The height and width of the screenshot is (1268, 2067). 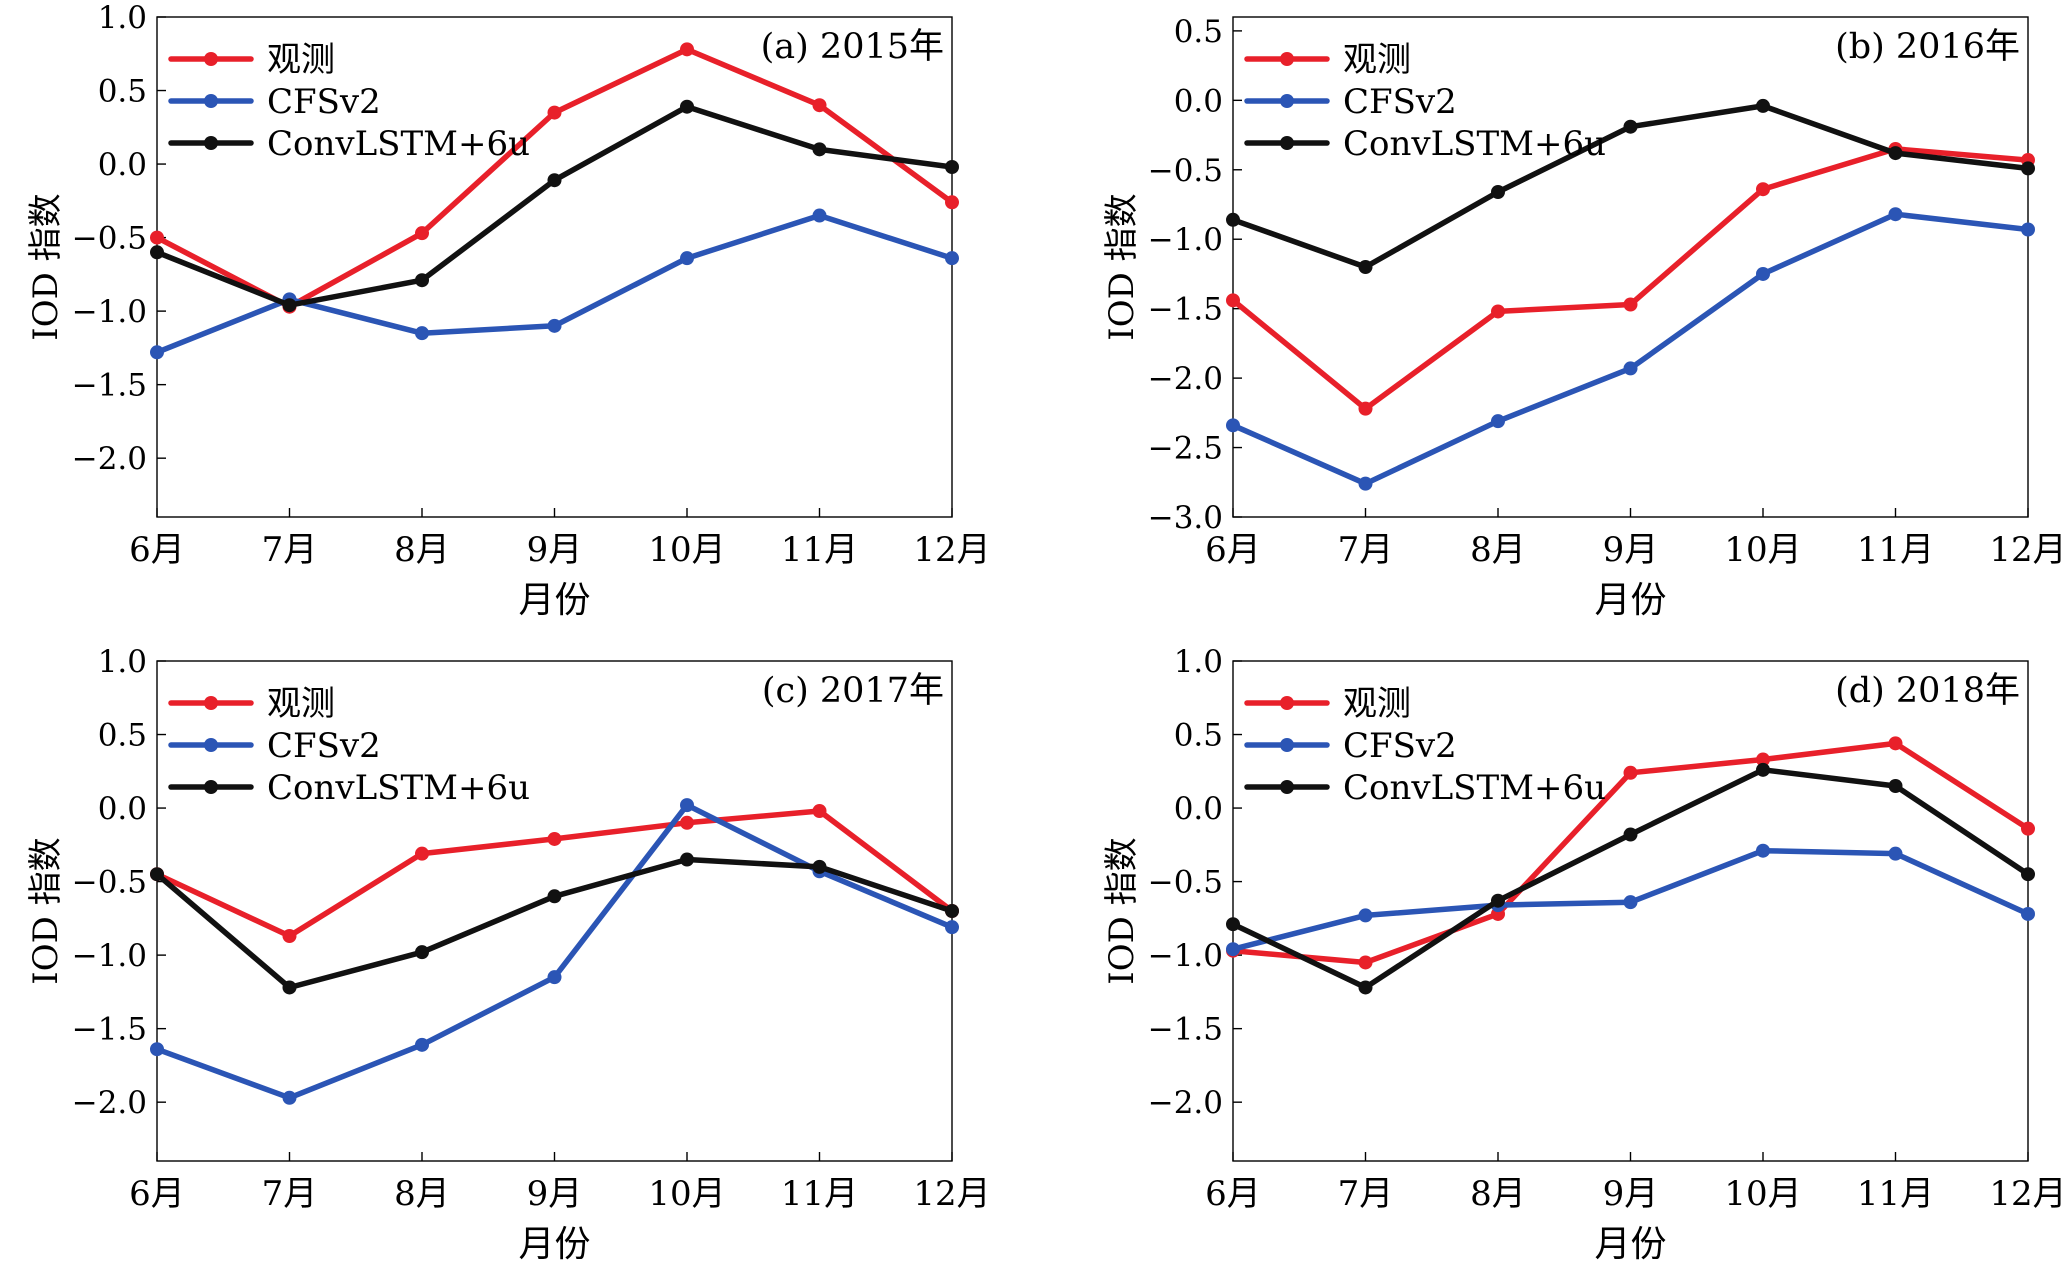 I want to click on y-tick-label: 0.0, so click(x=122, y=165).